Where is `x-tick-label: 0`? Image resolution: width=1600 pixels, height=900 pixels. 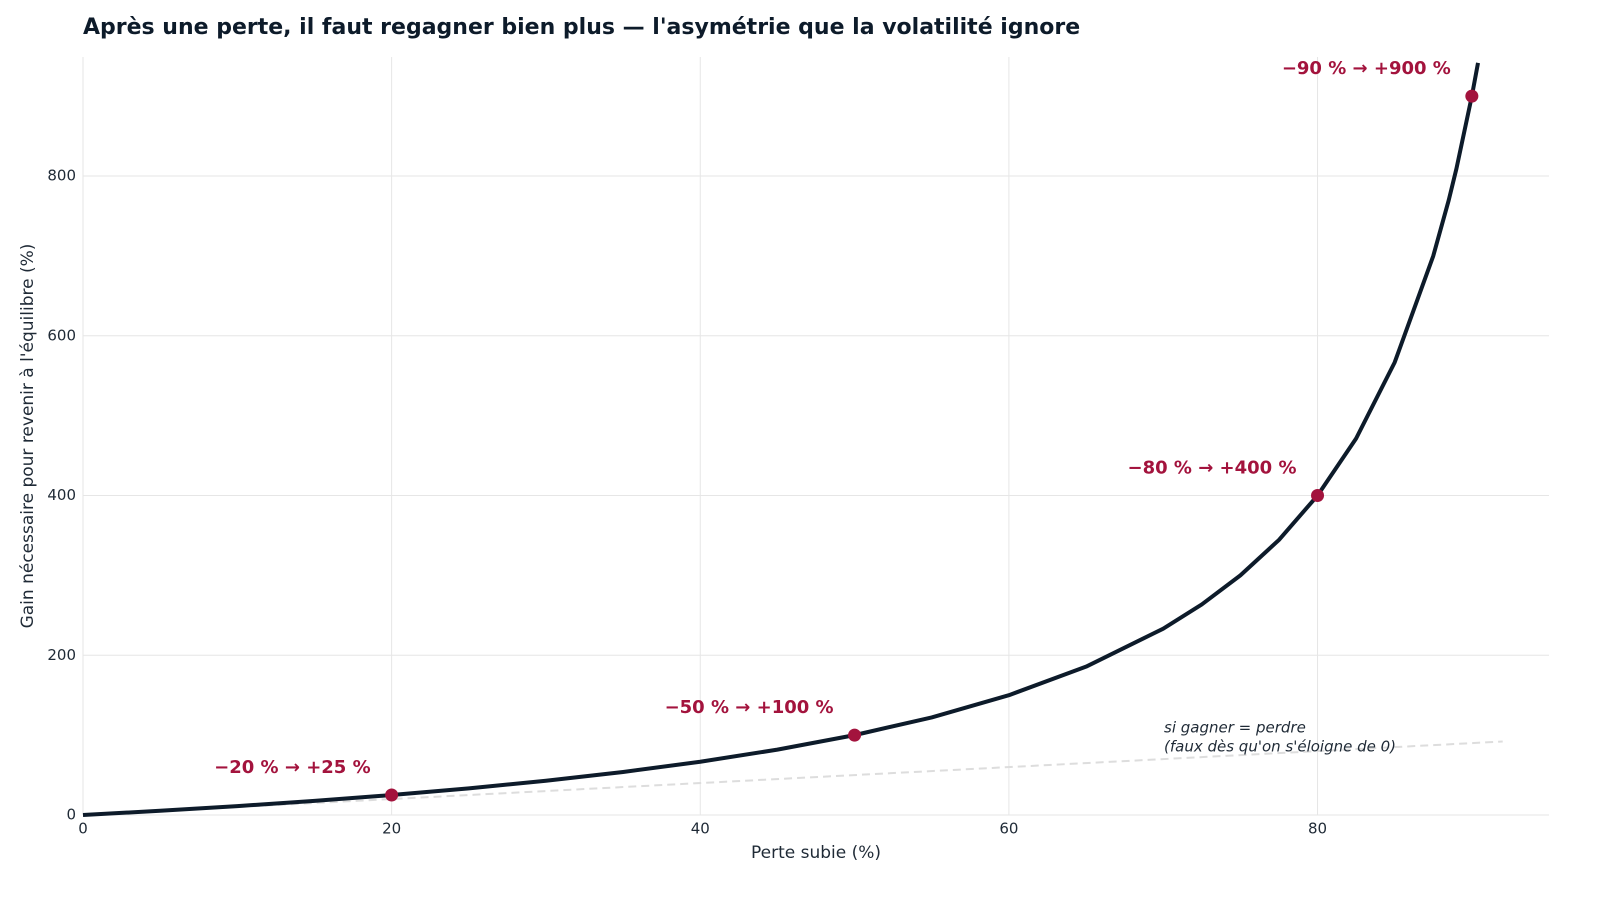 x-tick-label: 0 is located at coordinates (83, 829).